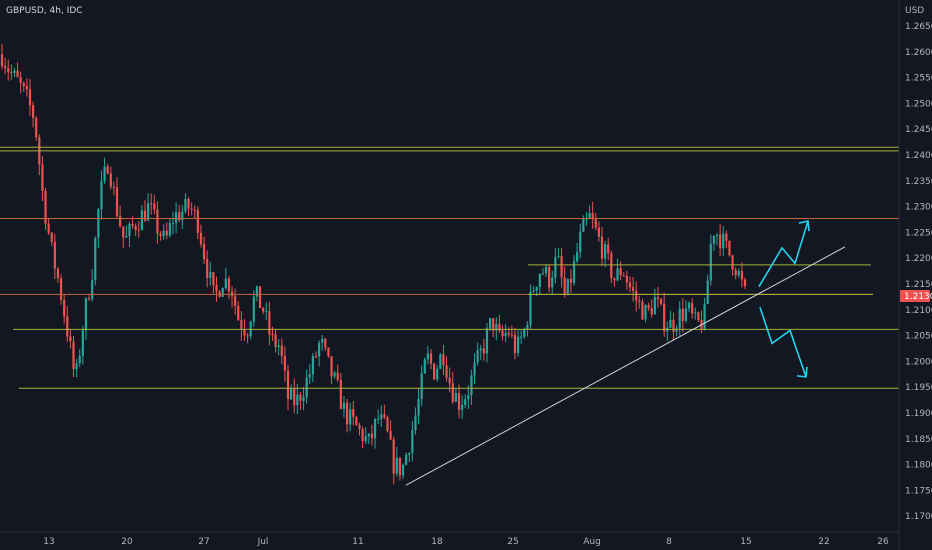 Image resolution: width=932 pixels, height=550 pixels. Describe the element at coordinates (44, 11) in the screenshot. I see `chart-title: GBPUSD, 4h, IDC` at that location.